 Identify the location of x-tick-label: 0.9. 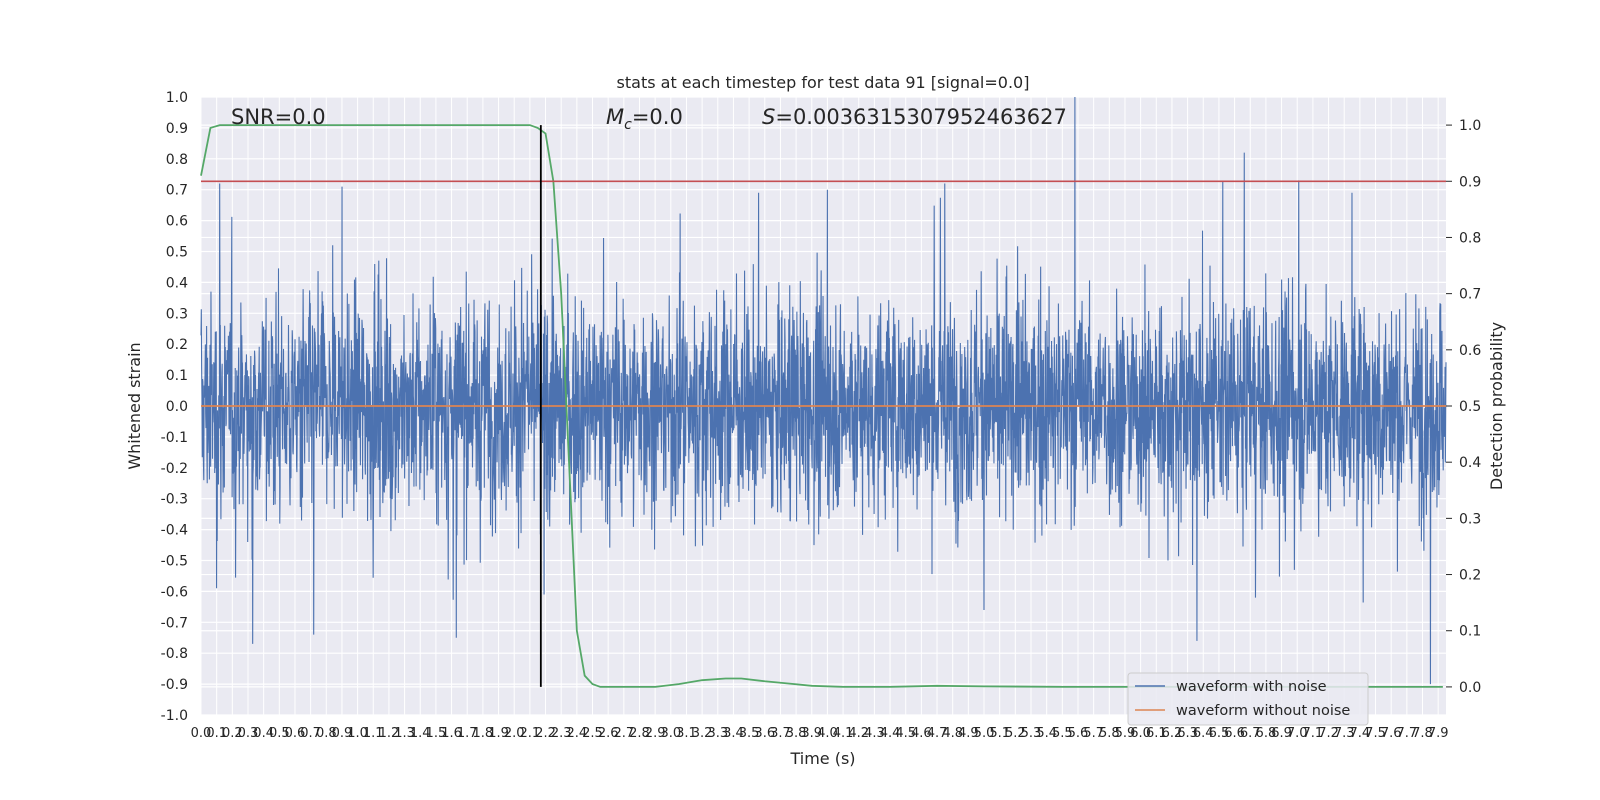
(342, 733).